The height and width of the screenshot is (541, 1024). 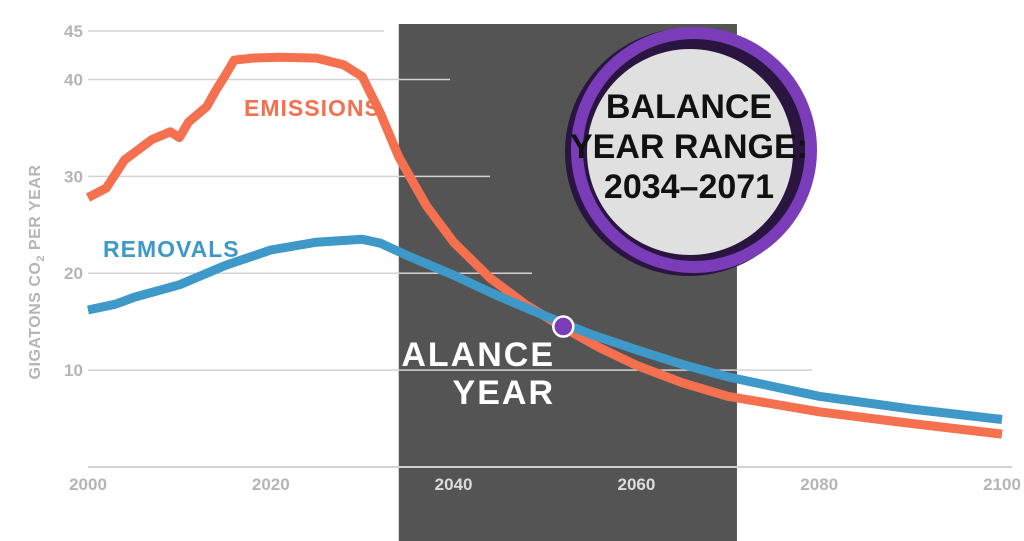 What do you see at coordinates (88, 484) in the screenshot?
I see `x-tick-label: 2000` at bounding box center [88, 484].